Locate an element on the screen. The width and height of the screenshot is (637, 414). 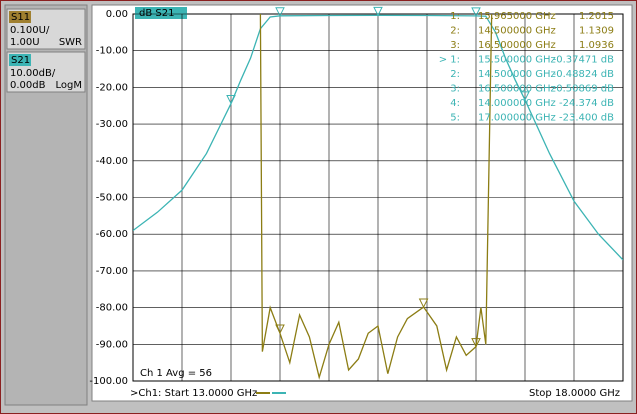
marker-id: 4: is located at coordinates (455, 103).